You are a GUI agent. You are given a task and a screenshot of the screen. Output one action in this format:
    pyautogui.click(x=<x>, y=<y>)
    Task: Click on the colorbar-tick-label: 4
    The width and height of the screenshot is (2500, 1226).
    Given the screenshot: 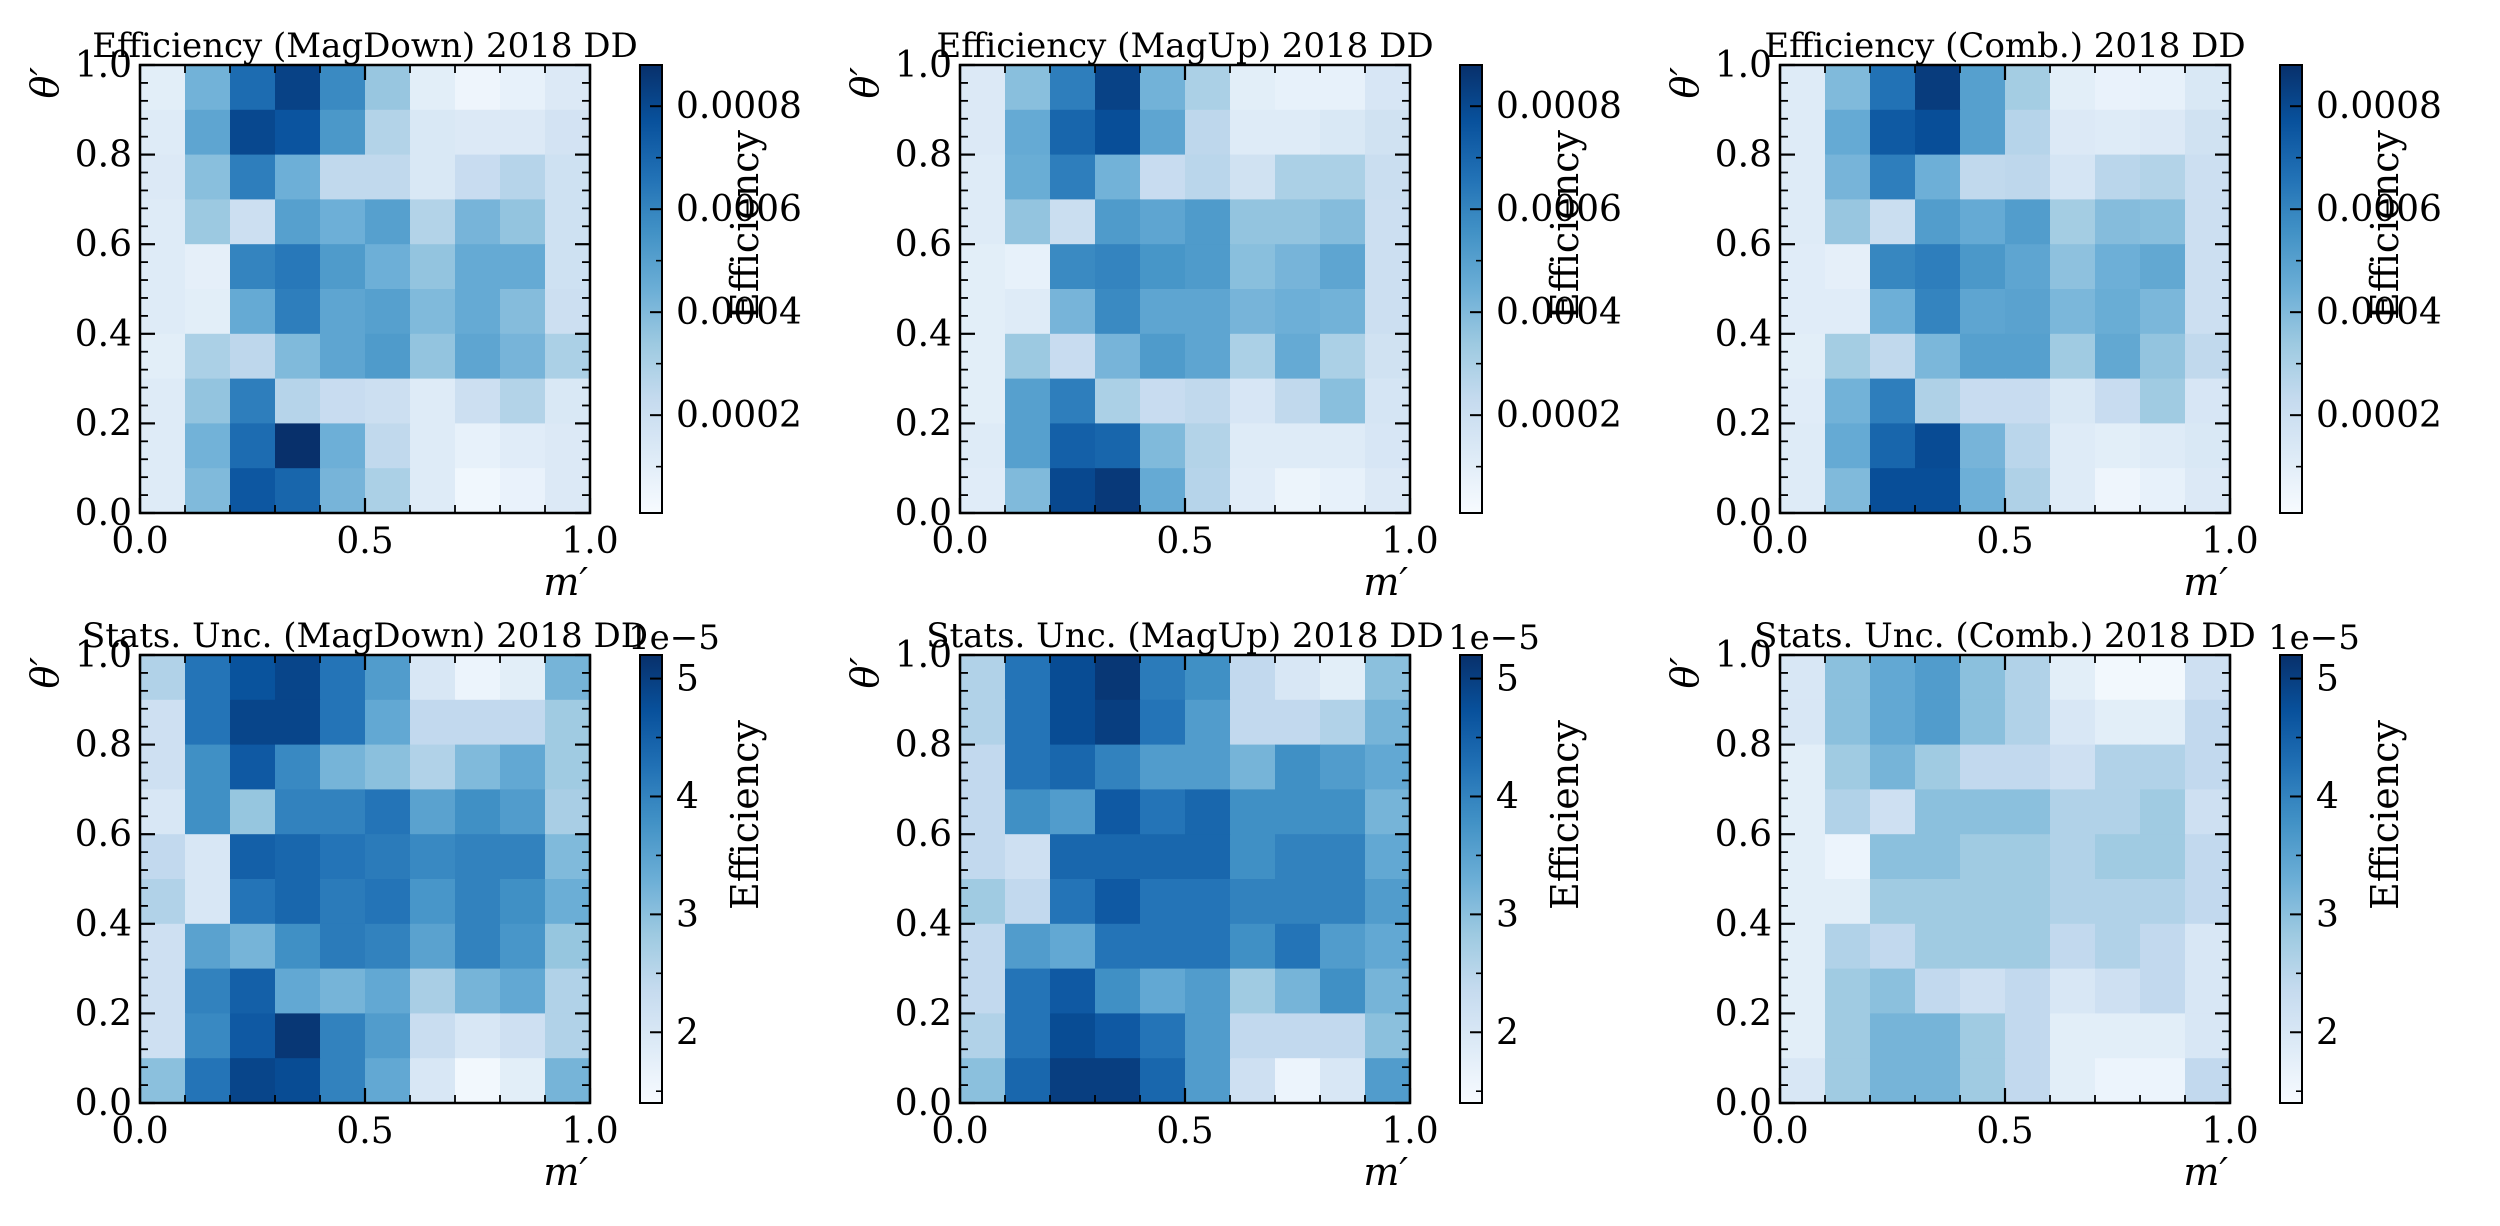 What is the action you would take?
    pyautogui.click(x=1507, y=796)
    